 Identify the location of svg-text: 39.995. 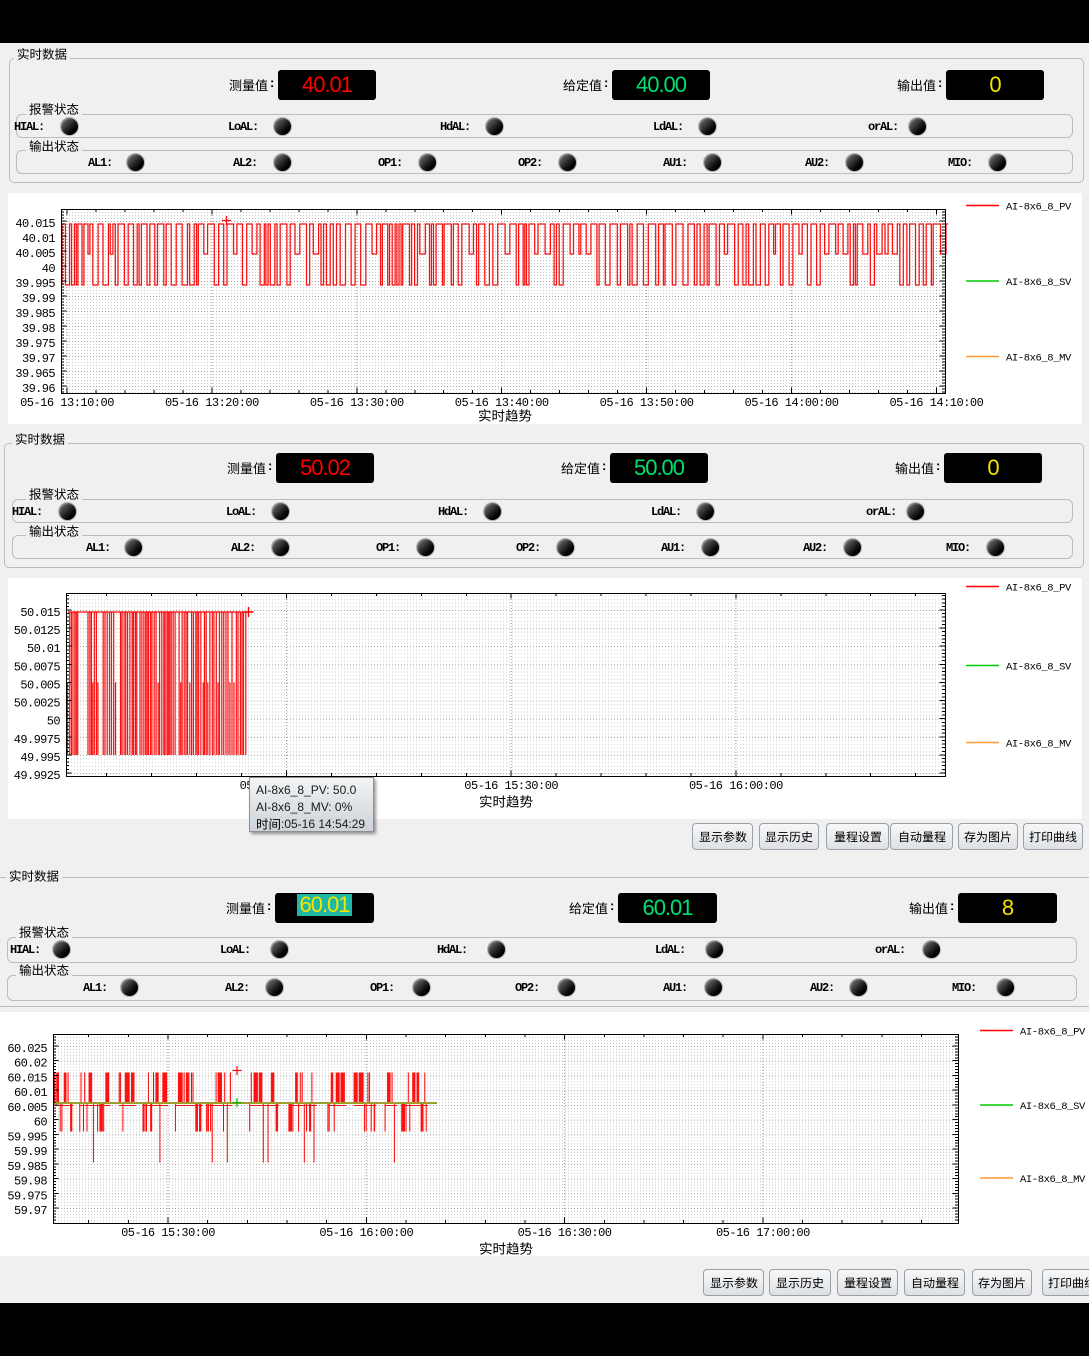
(35, 284).